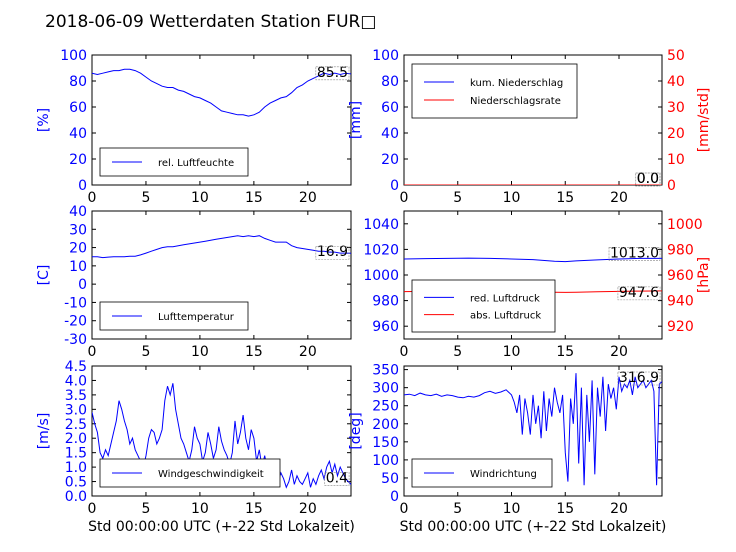  Describe the element at coordinates (385, 407) in the screenshot. I see `y-tick-label: 250` at that location.